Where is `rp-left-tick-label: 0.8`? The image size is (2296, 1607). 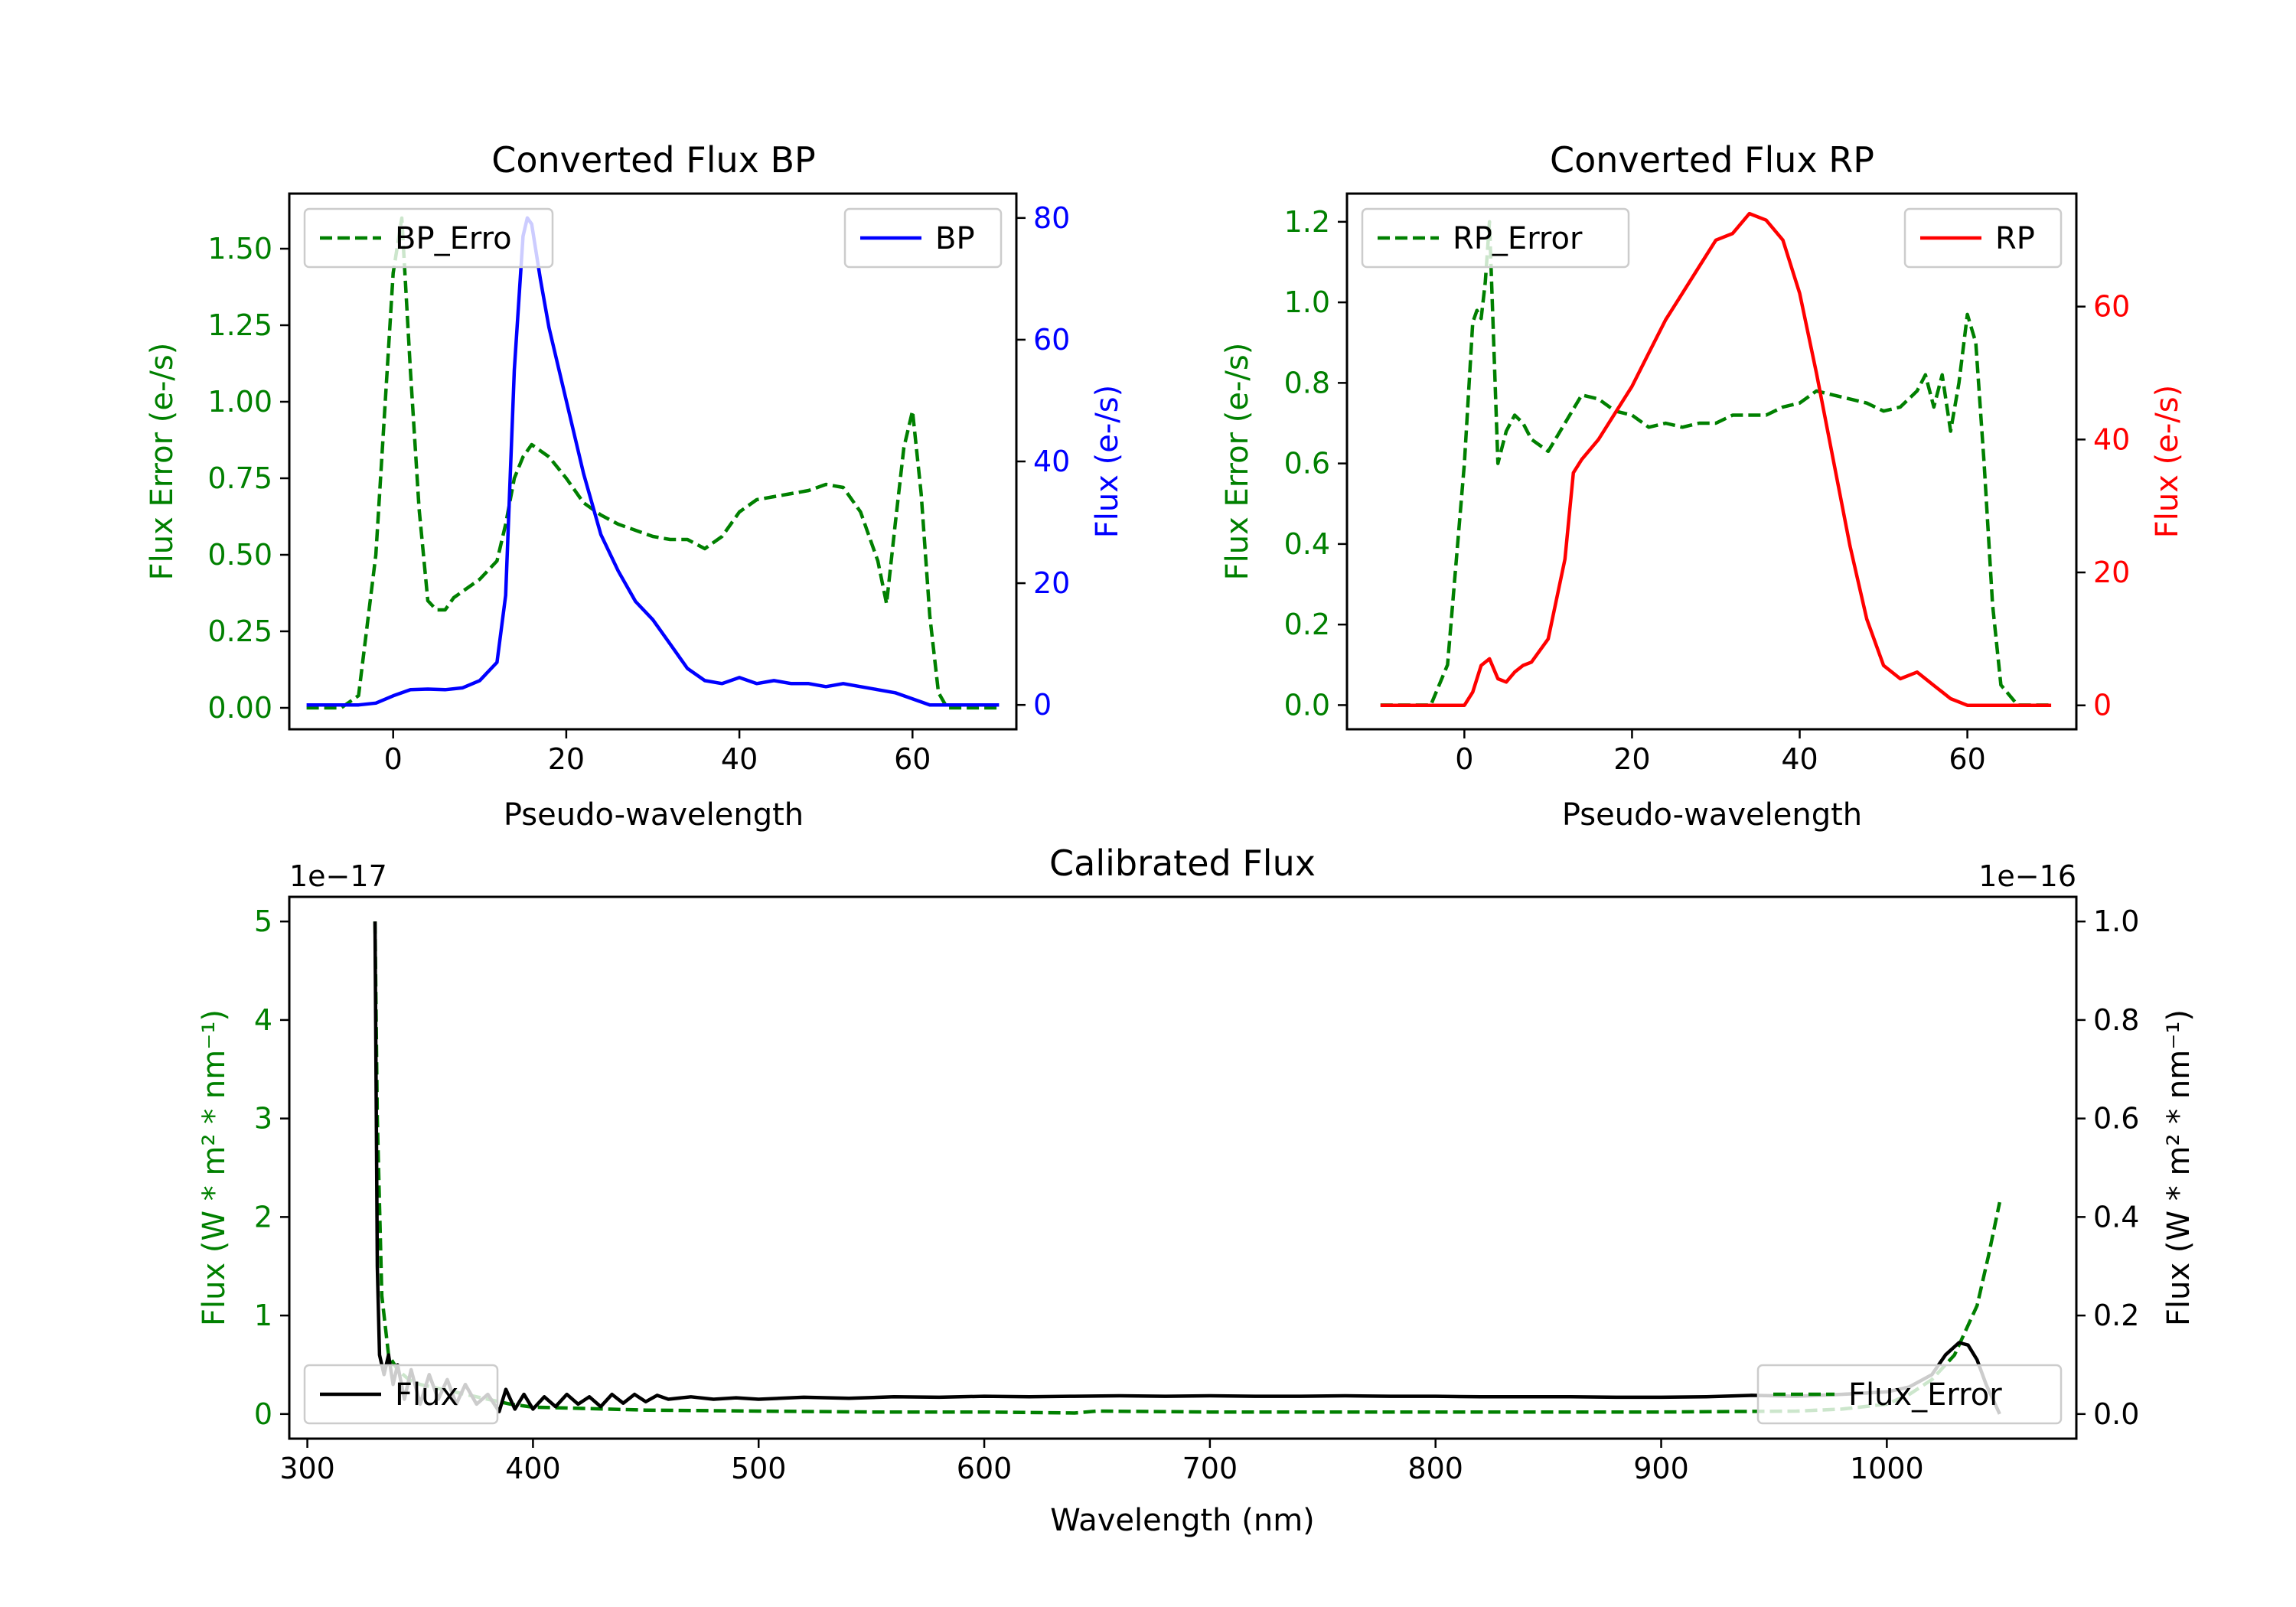 rp-left-tick-label: 0.8 is located at coordinates (1307, 382).